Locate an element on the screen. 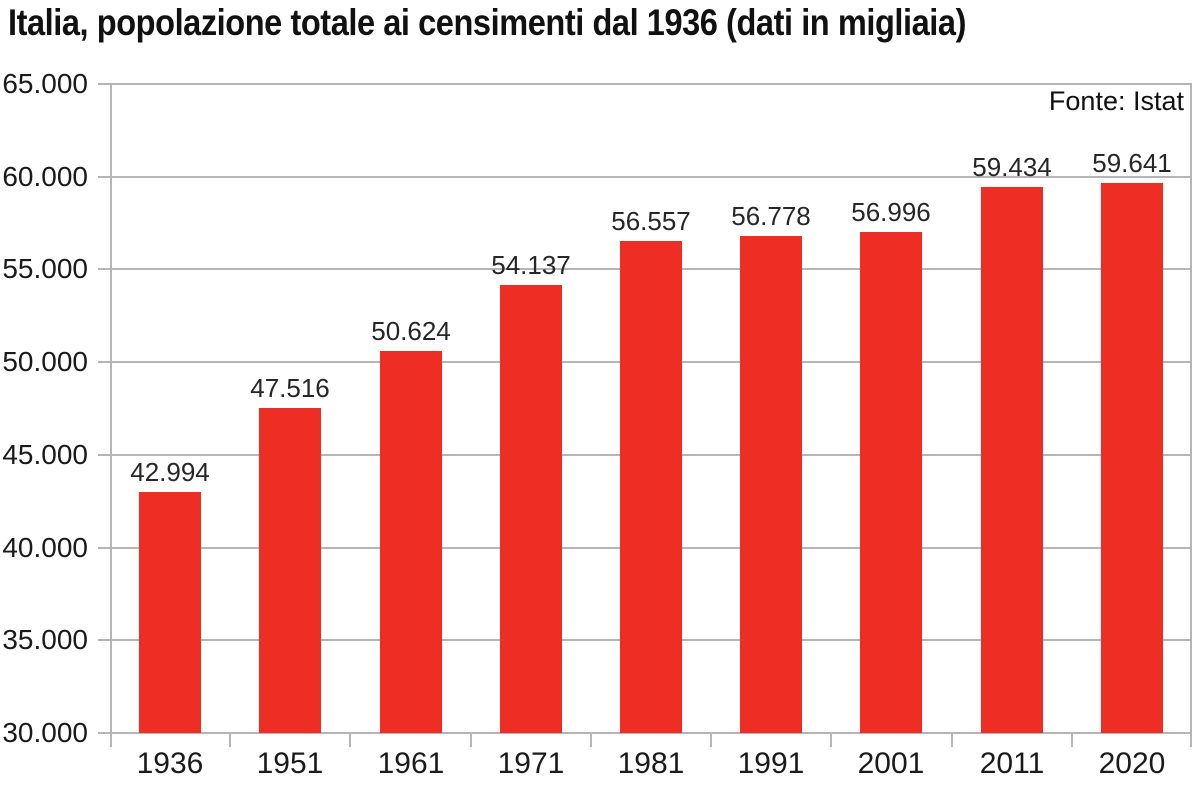 Image resolution: width=1200 pixels, height=787 pixels. y-tick-label: 30.000 is located at coordinates (45, 732).